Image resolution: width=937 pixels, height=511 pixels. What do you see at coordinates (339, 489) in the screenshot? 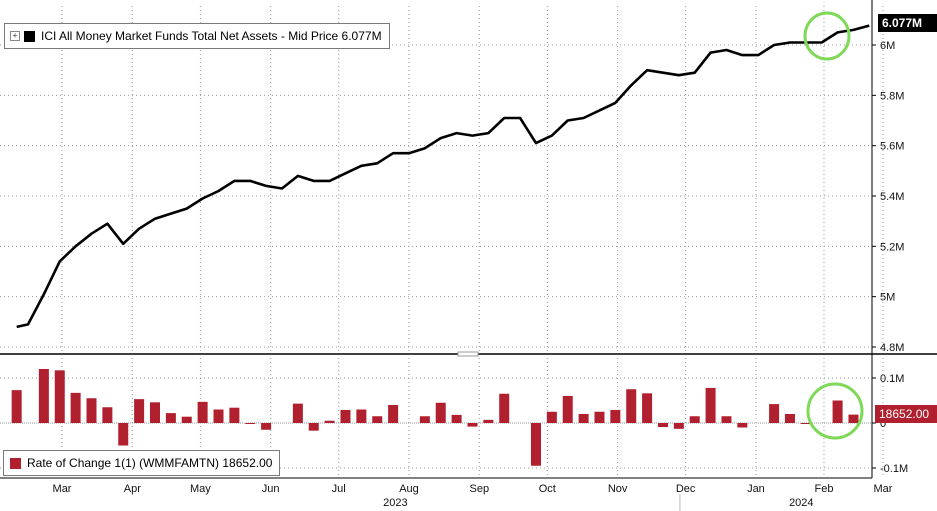
I see `x-tick-label: Jul` at bounding box center [339, 489].